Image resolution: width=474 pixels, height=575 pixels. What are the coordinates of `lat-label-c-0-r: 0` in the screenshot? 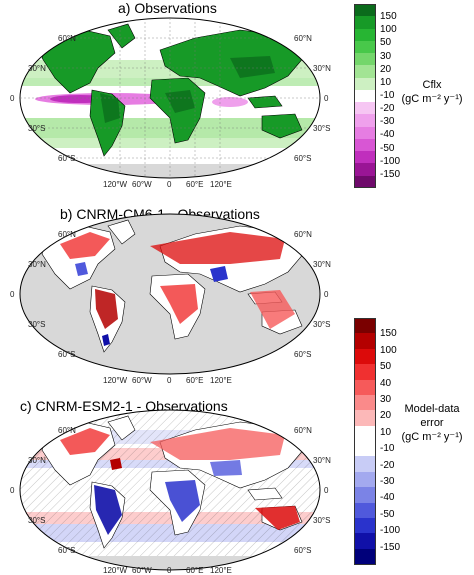 It's located at (326, 490).